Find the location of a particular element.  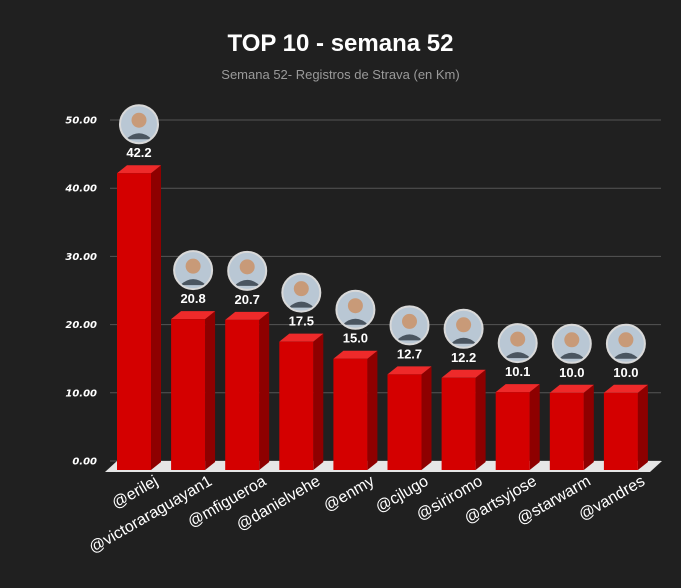

data-label: 20.8 is located at coordinates (192, 298).